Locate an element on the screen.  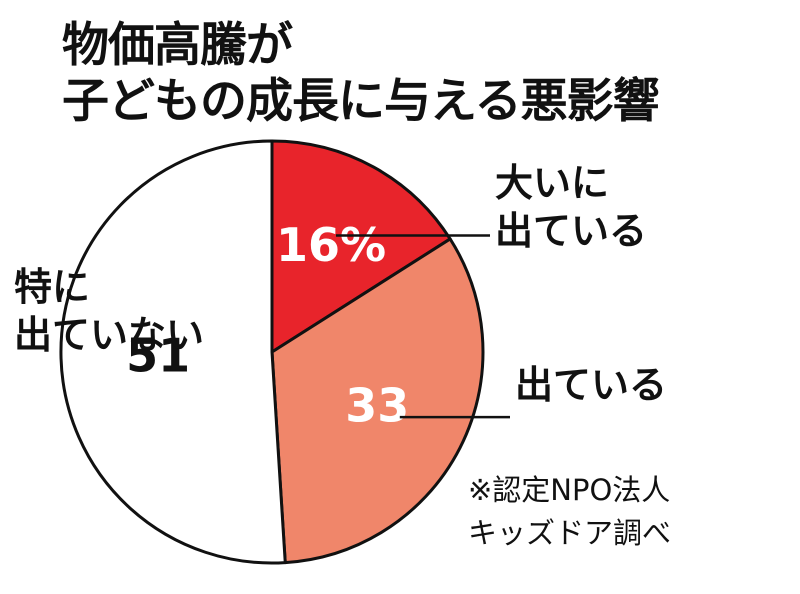
slice-value-label-2: 51 is located at coordinates (158, 356).